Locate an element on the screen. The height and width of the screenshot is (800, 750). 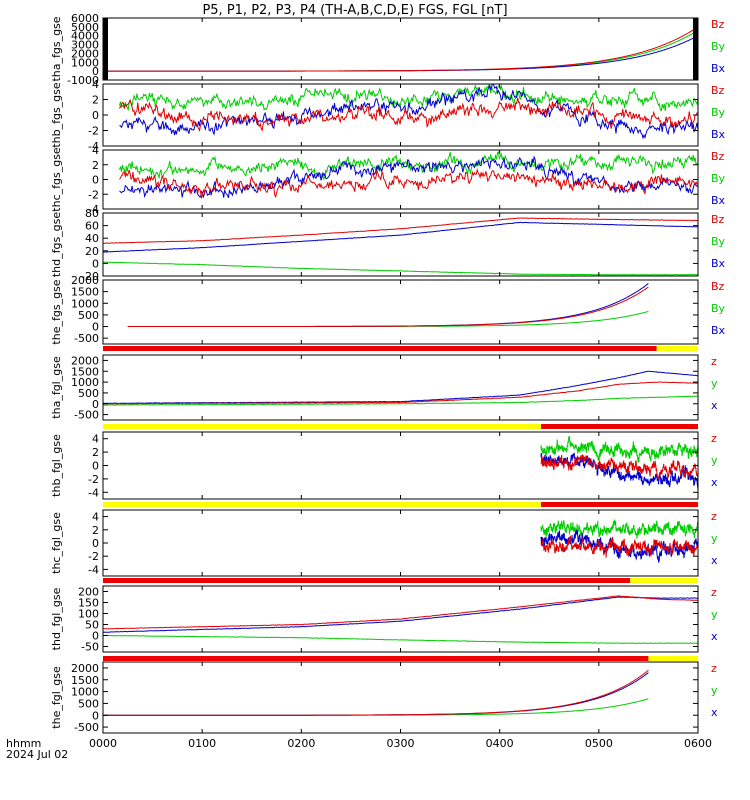
x-tick-label: 0300 is located at coordinates (401, 743).